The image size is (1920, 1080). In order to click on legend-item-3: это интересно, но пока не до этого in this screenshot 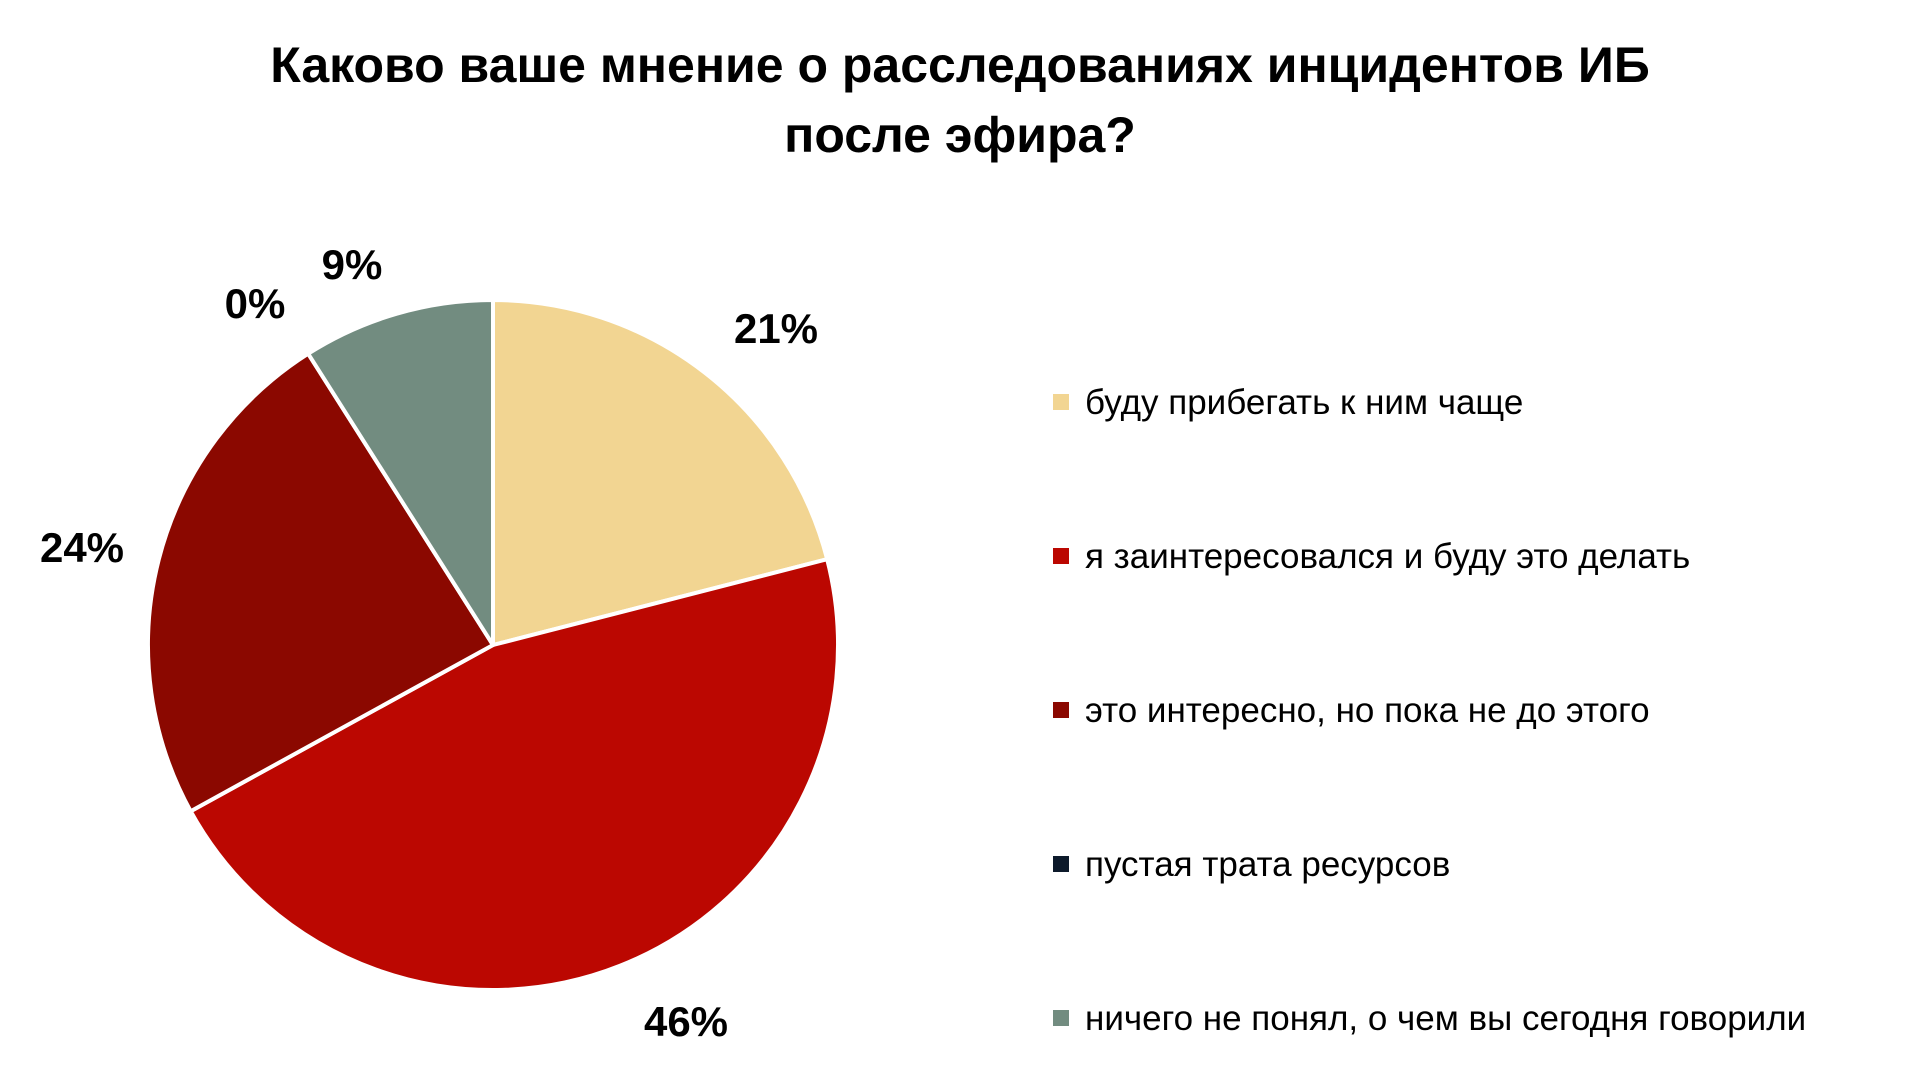, I will do `click(1351, 710)`.